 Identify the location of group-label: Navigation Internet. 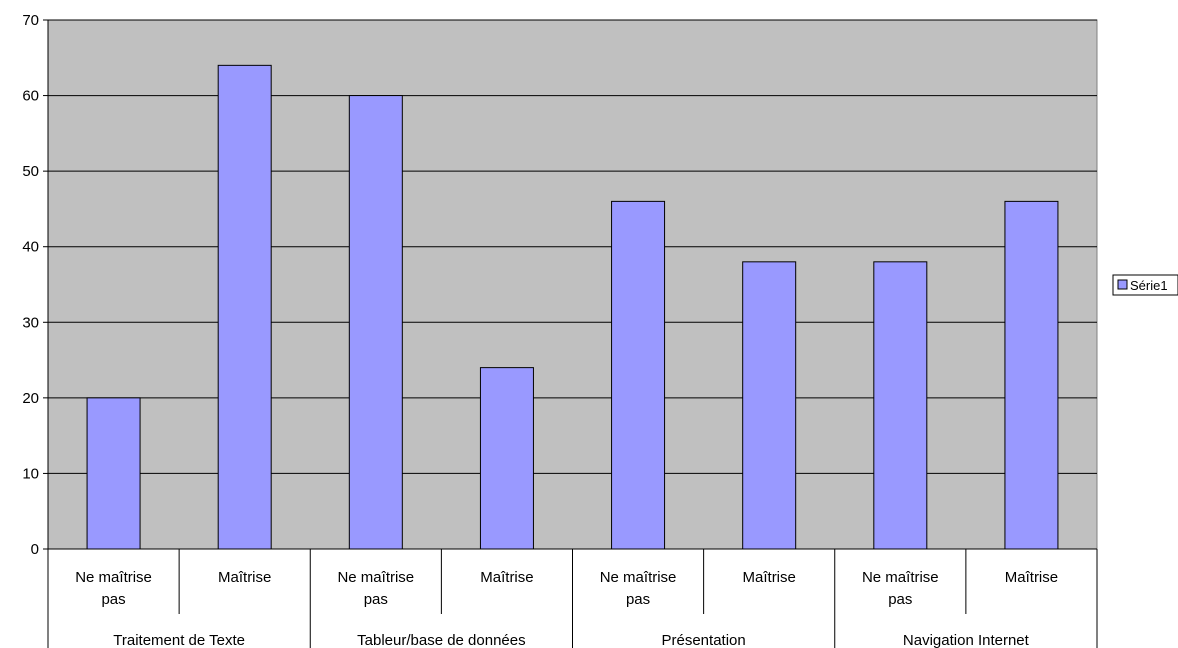
(966, 640).